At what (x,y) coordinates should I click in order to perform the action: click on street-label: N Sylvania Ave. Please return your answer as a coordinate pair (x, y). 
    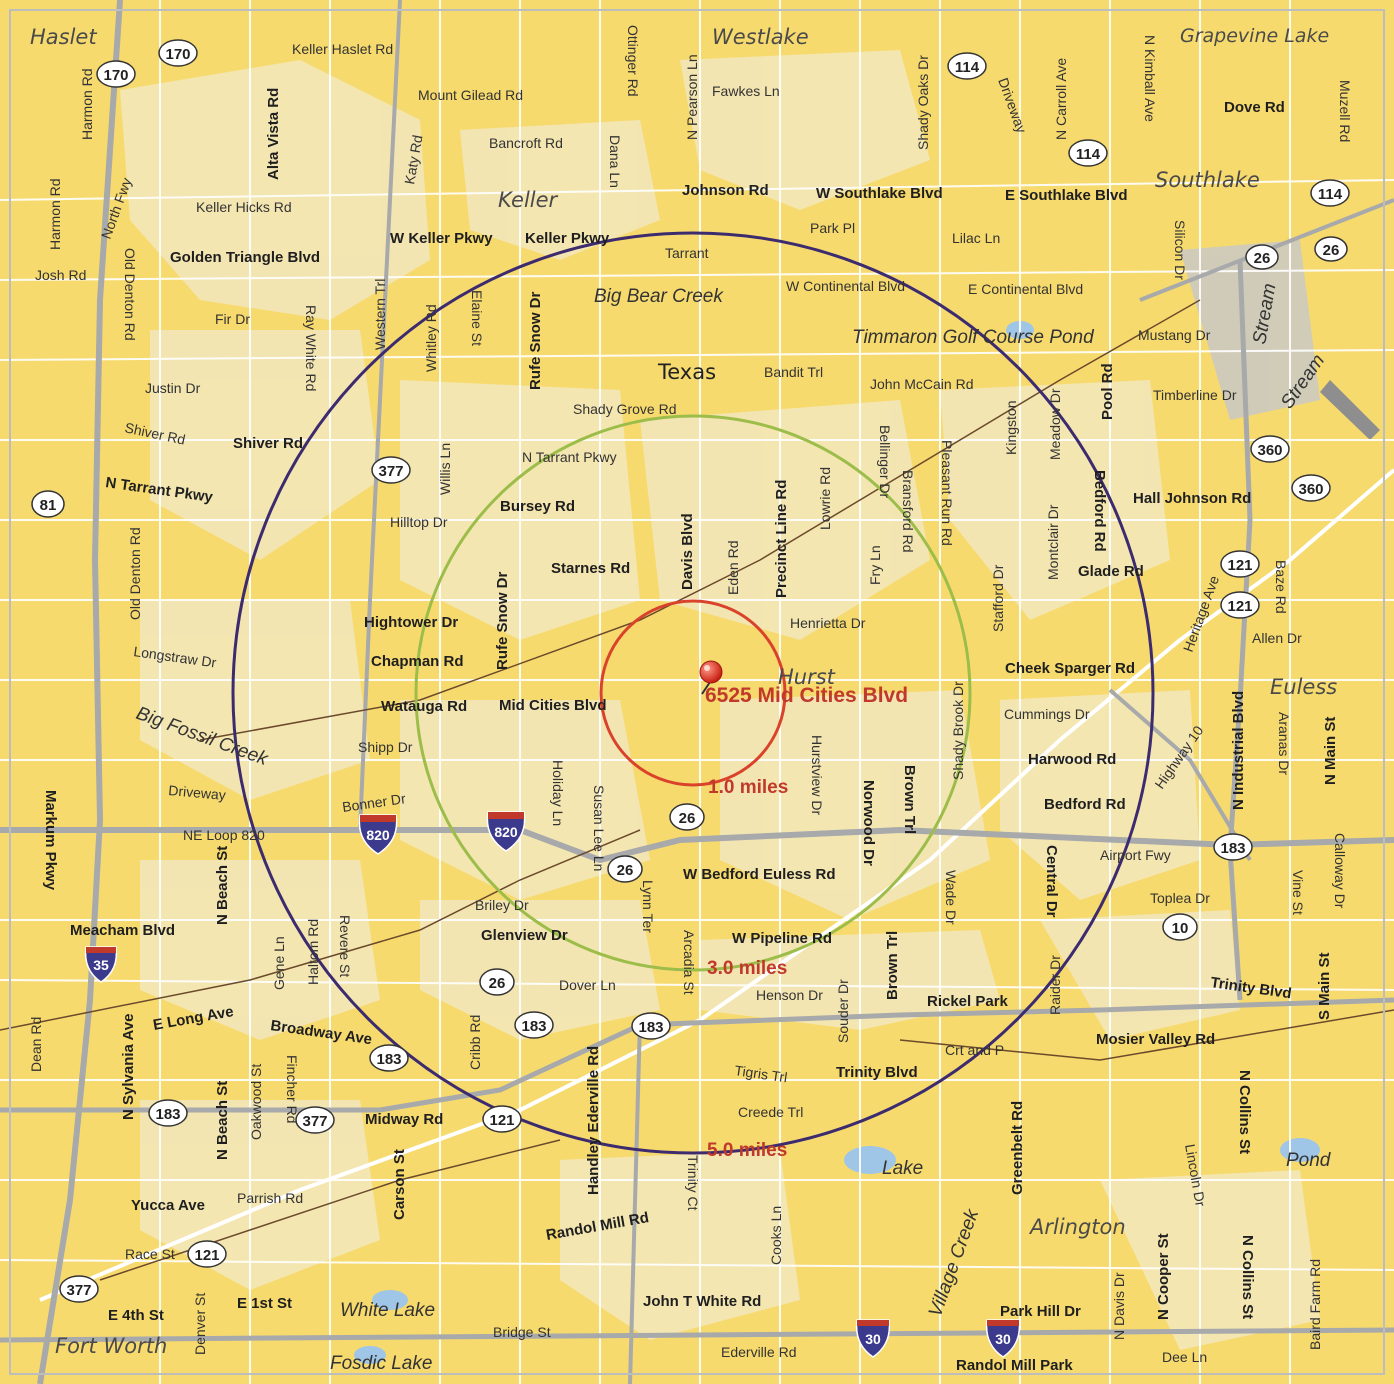
    Looking at the image, I should click on (128, 1067).